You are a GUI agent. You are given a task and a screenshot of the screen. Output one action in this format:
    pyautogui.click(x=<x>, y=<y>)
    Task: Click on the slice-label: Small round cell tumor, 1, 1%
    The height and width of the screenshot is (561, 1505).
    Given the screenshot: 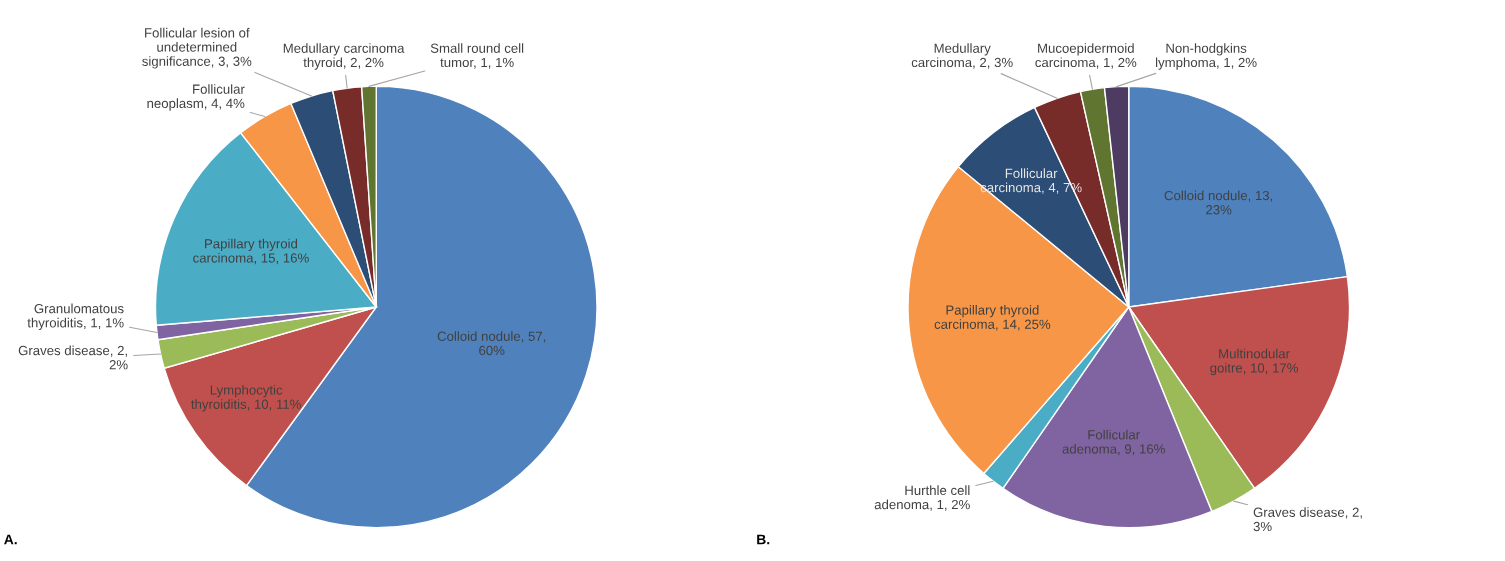 What is the action you would take?
    pyautogui.click(x=477, y=56)
    